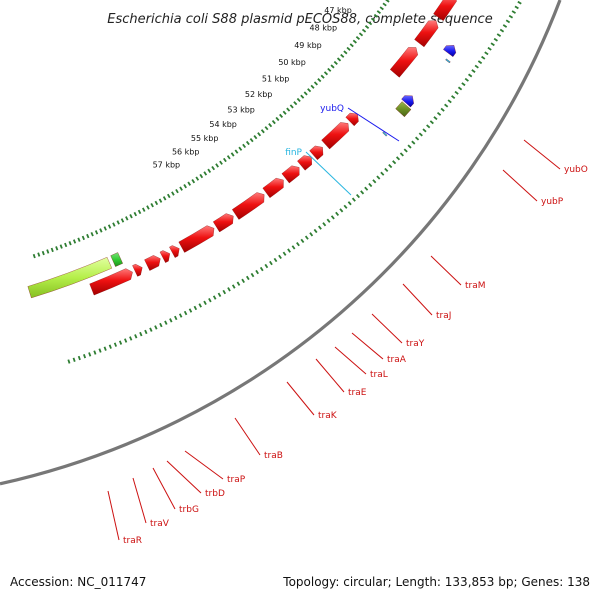  What do you see at coordinates (139, 500) in the screenshot?
I see `leader-traV` at bounding box center [139, 500].